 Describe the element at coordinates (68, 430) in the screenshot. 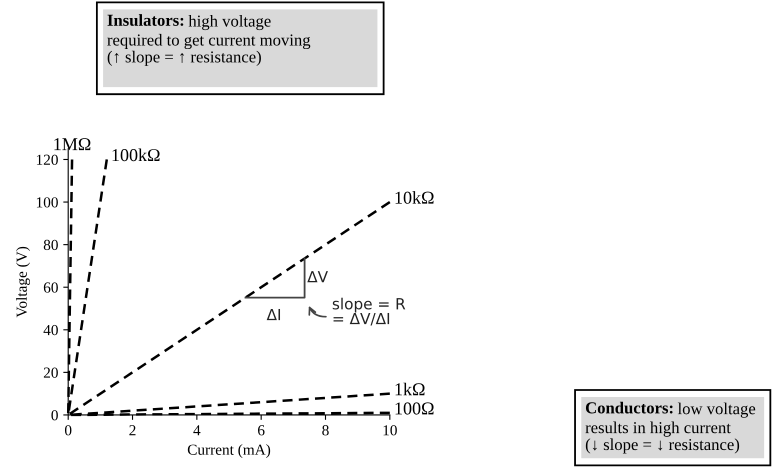

I see `x-tick-label: 0` at that location.